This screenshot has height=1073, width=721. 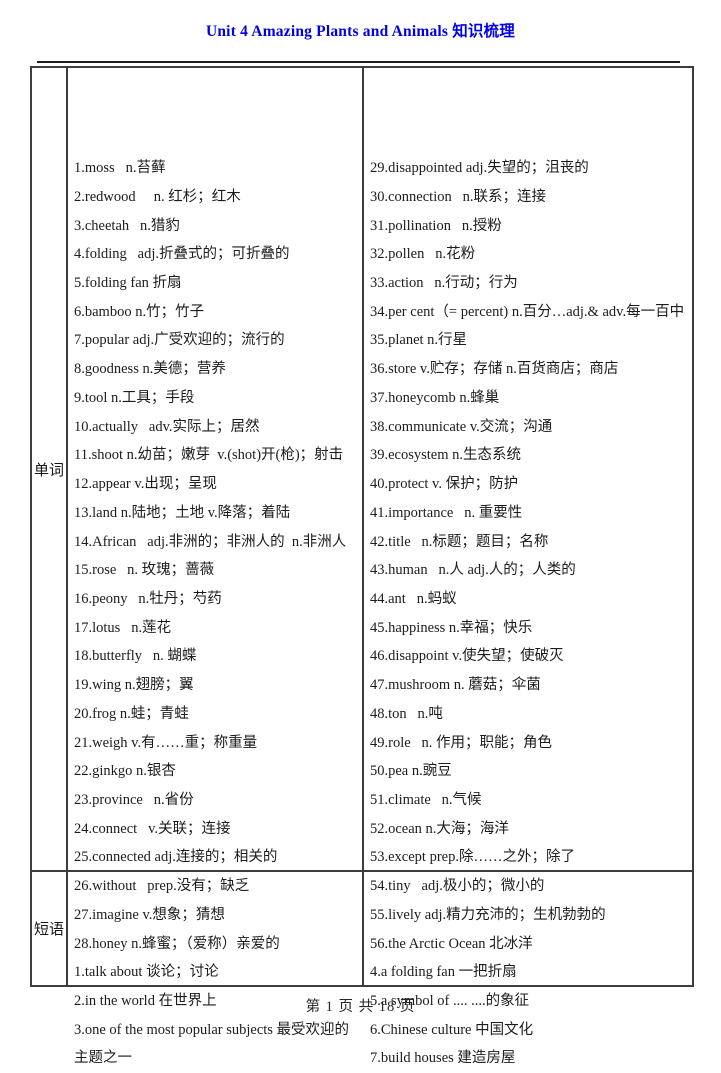 What do you see at coordinates (135, 656) in the screenshot?
I see `word-entry: 18.butterfly n. 蝴蝶` at bounding box center [135, 656].